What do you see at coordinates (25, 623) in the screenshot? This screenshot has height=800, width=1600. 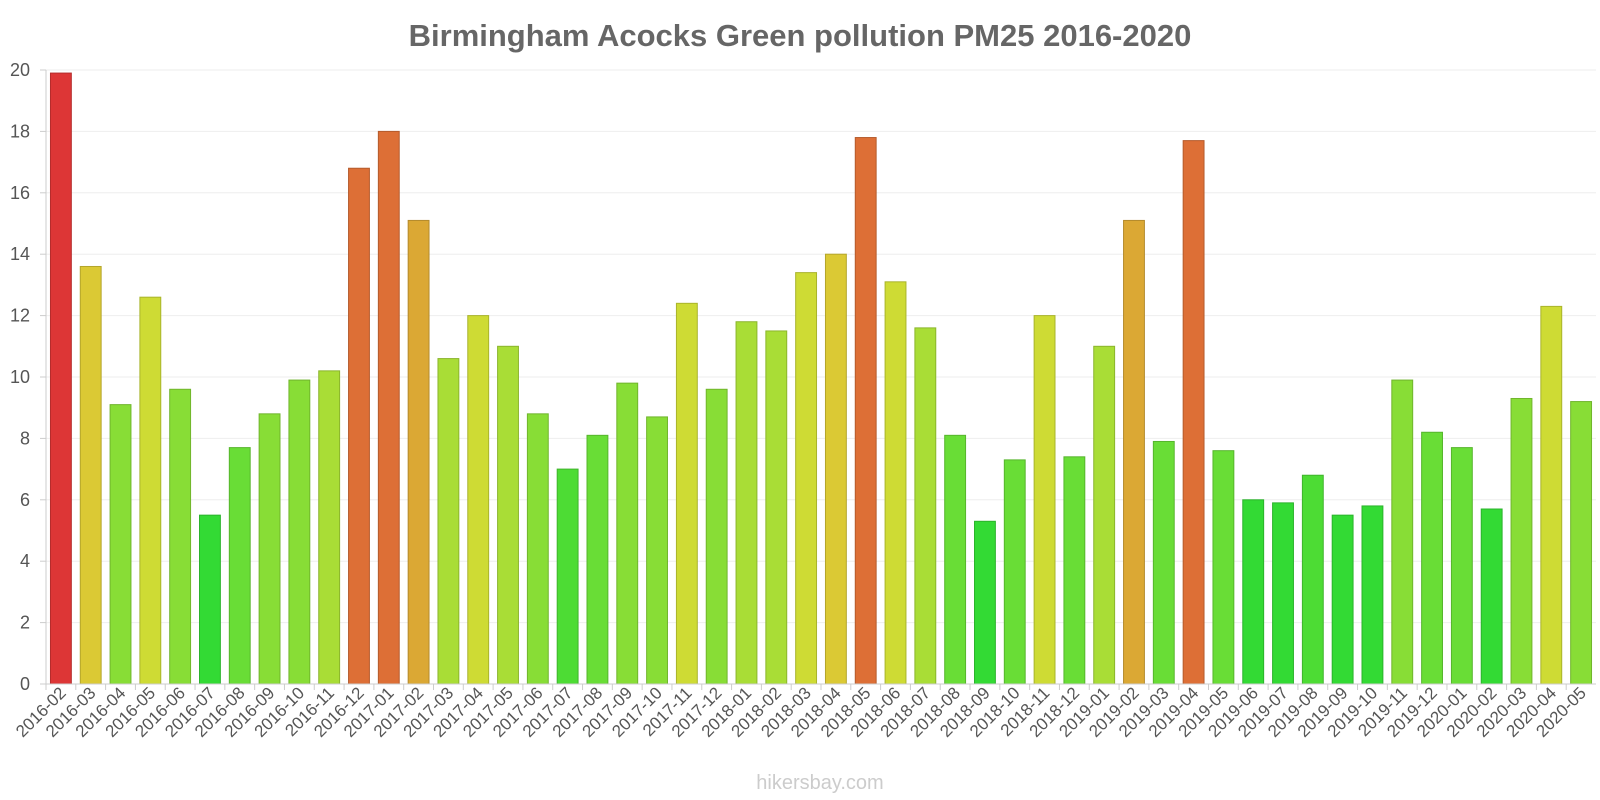 I see `y-tick-label: 2` at bounding box center [25, 623].